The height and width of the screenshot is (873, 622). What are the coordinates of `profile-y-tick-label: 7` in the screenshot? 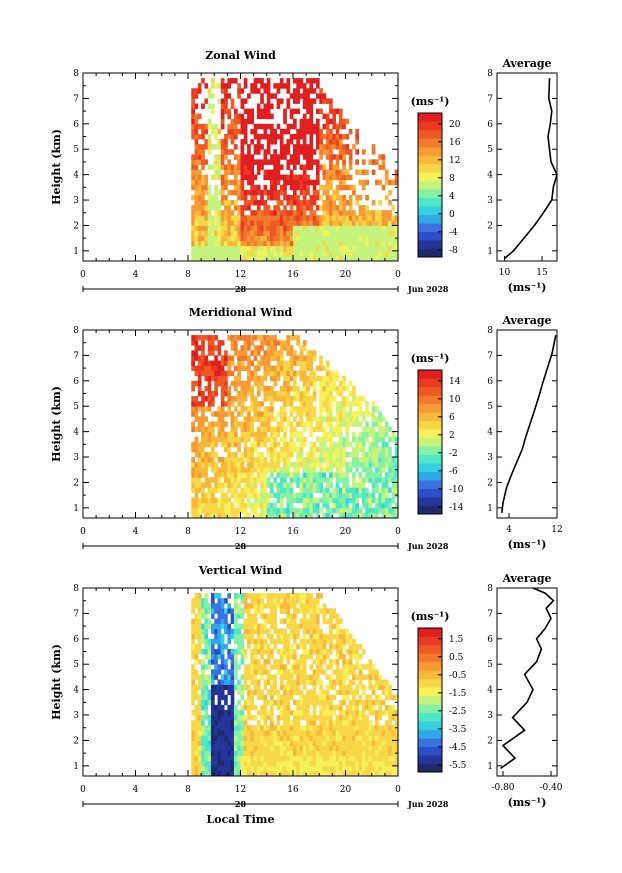 It's located at (490, 99).